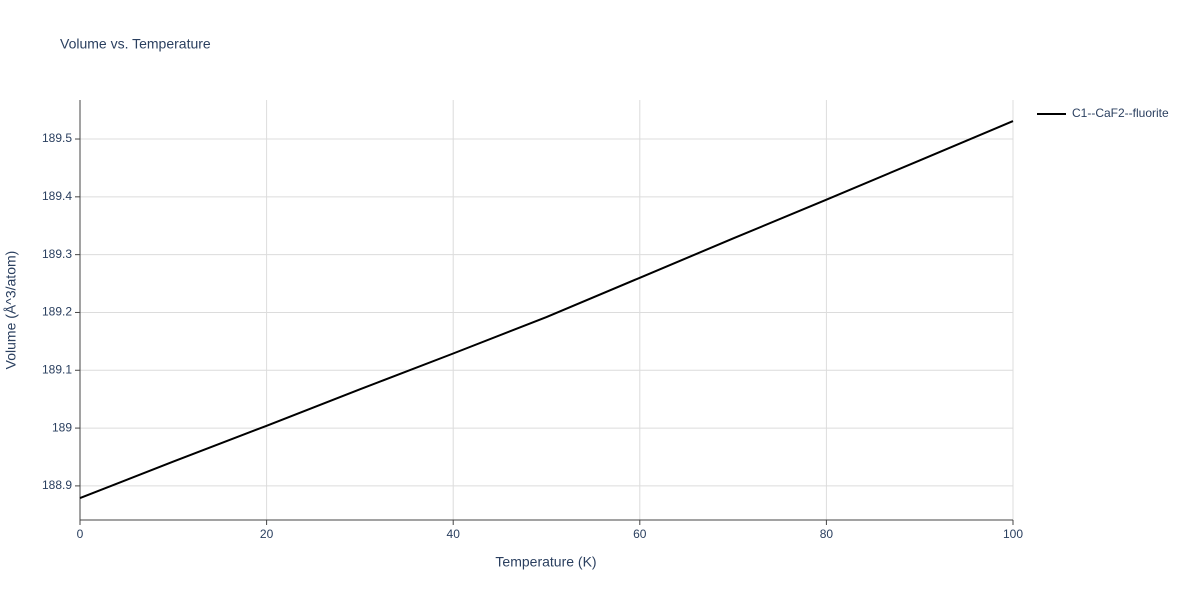 The image size is (1200, 600). I want to click on y-tick-label: 189.3, so click(57, 254).